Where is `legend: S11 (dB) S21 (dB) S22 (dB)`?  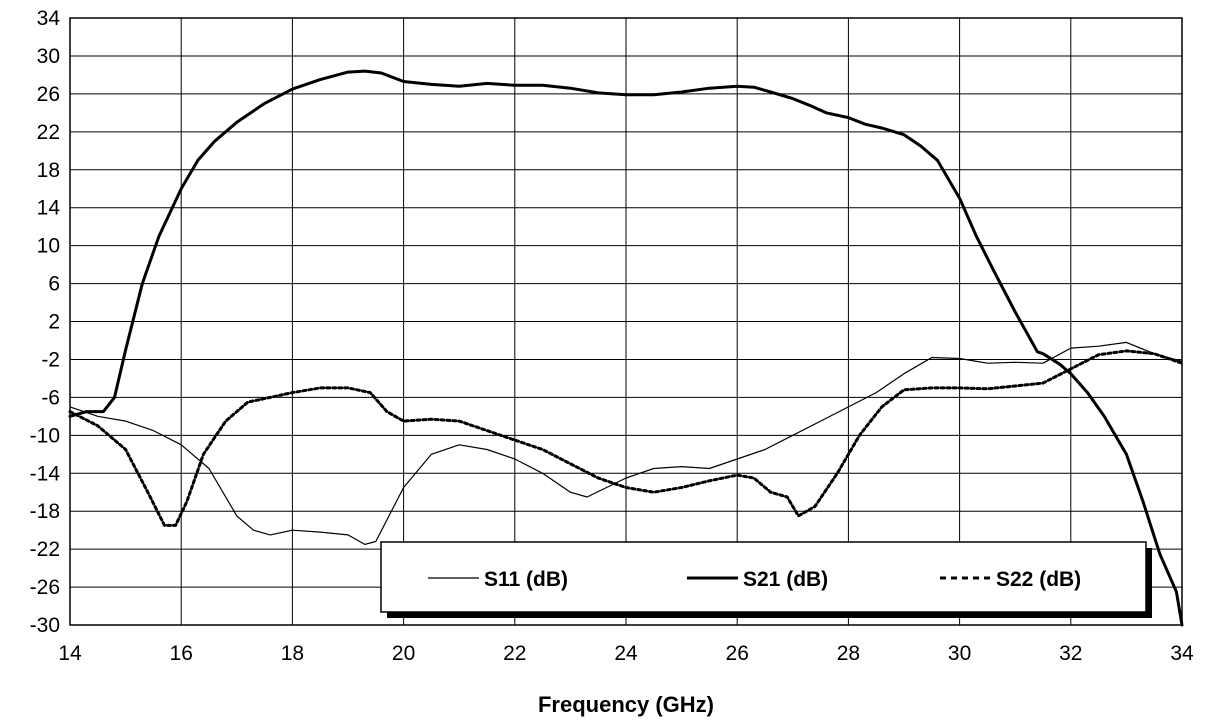 legend: S11 (dB) S21 (dB) S22 (dB) is located at coordinates (766, 579).